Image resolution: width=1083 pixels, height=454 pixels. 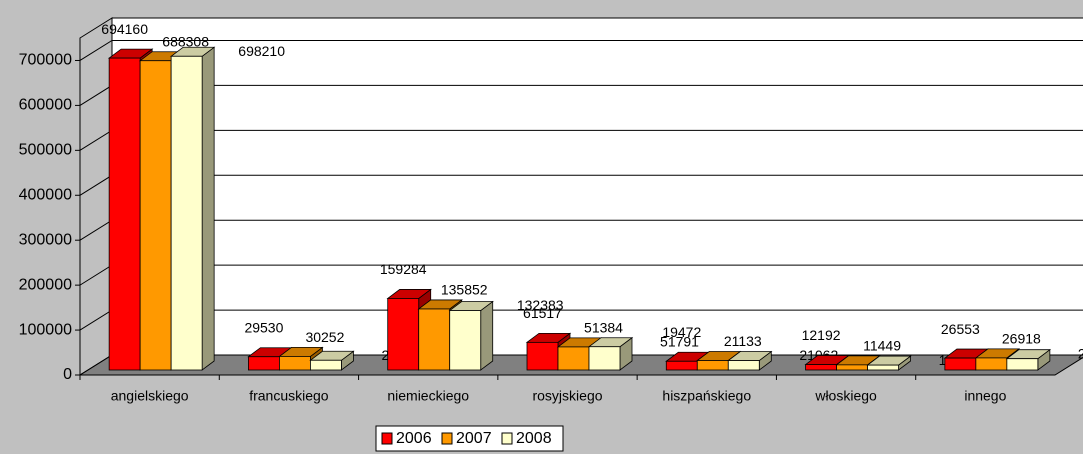 I want to click on value-label: 25138, so click(x=1080, y=353).